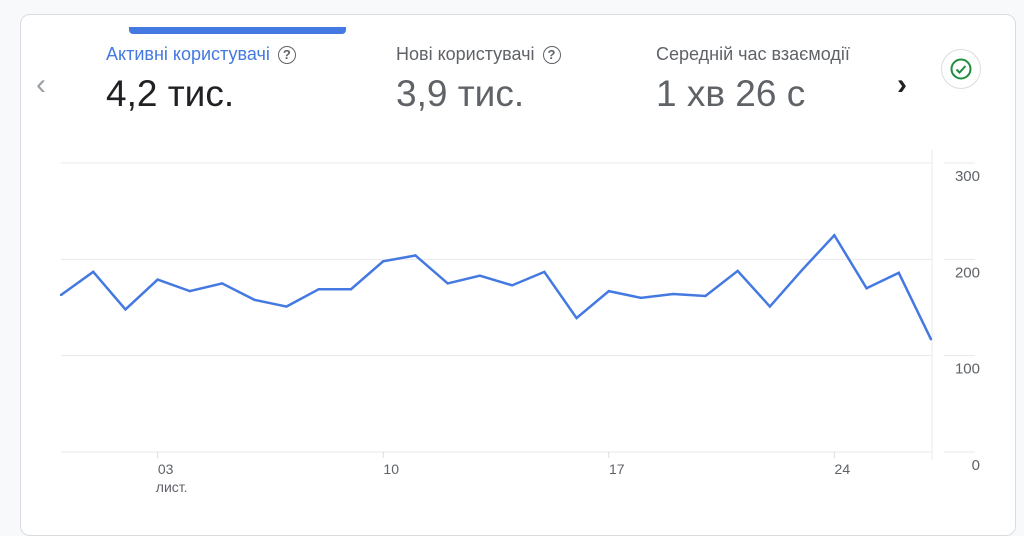 This screenshot has width=1024, height=536. I want to click on chevron-right-icon: ›, so click(902, 84).